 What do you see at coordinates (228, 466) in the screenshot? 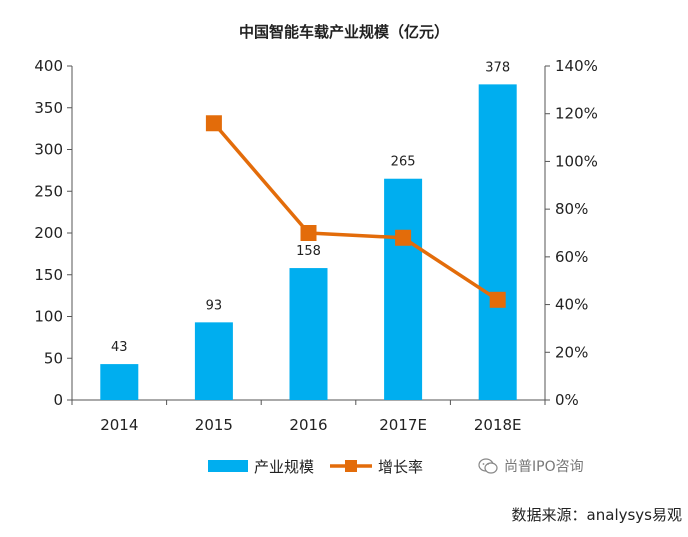
I see `legend-swatch-bar` at bounding box center [228, 466].